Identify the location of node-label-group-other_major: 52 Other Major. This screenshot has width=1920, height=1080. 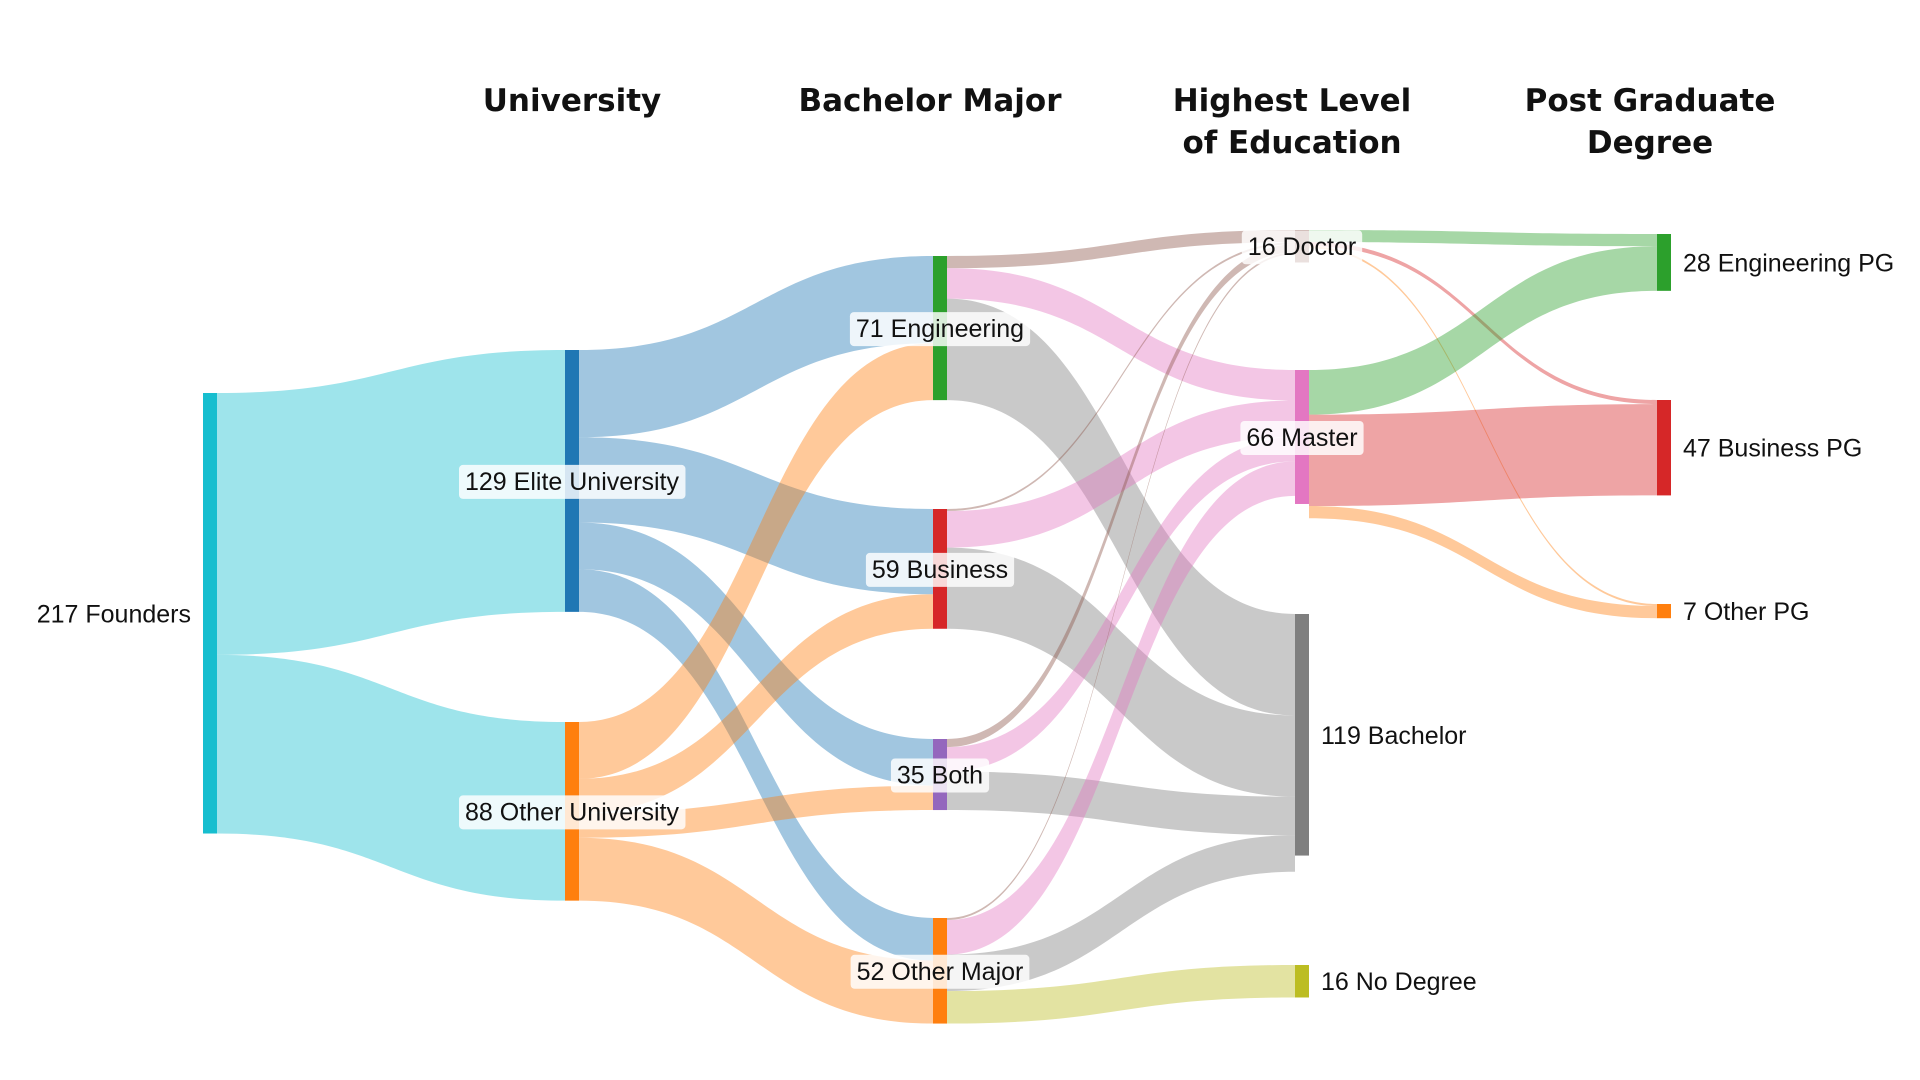
(940, 971).